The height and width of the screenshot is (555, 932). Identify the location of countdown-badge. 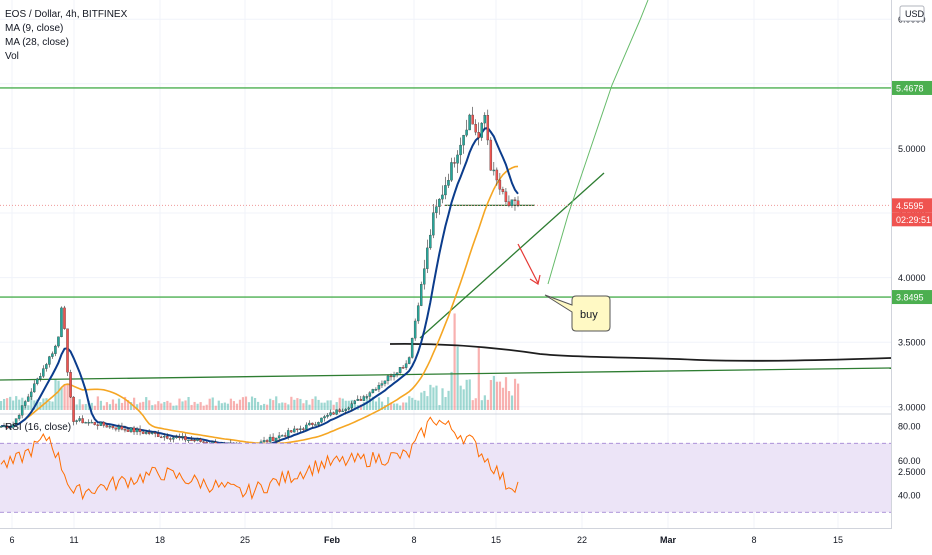
(912, 219).